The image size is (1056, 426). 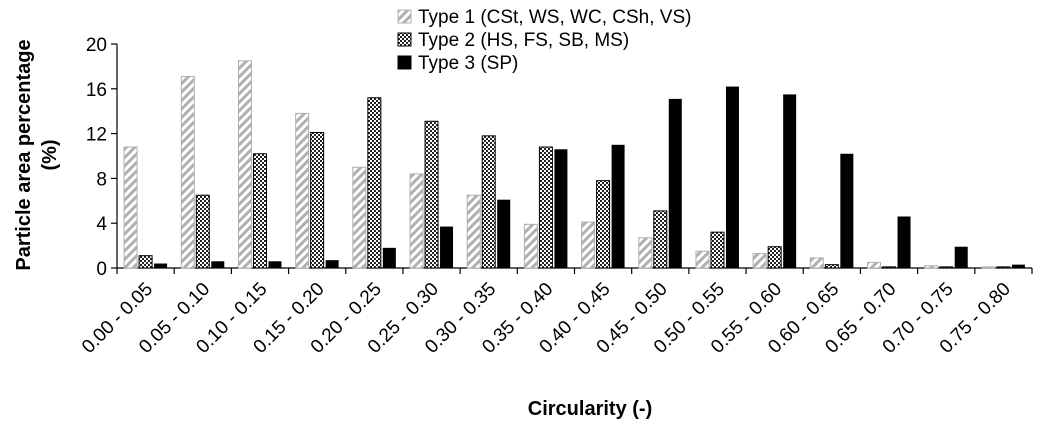 I want to click on legend-label-1: Type 1 (CSt, WS, WC, CSh, VS), so click(x=554, y=17).